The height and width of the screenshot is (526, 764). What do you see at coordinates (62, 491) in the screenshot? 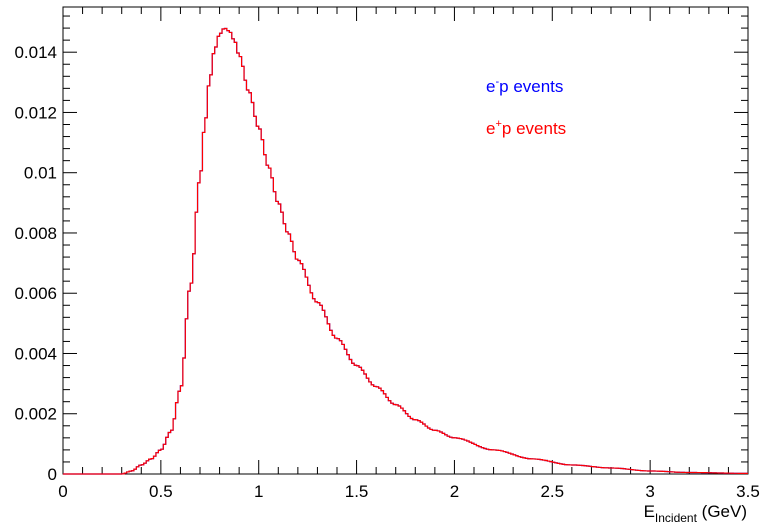
I see `x-tick-label: 0` at bounding box center [62, 491].